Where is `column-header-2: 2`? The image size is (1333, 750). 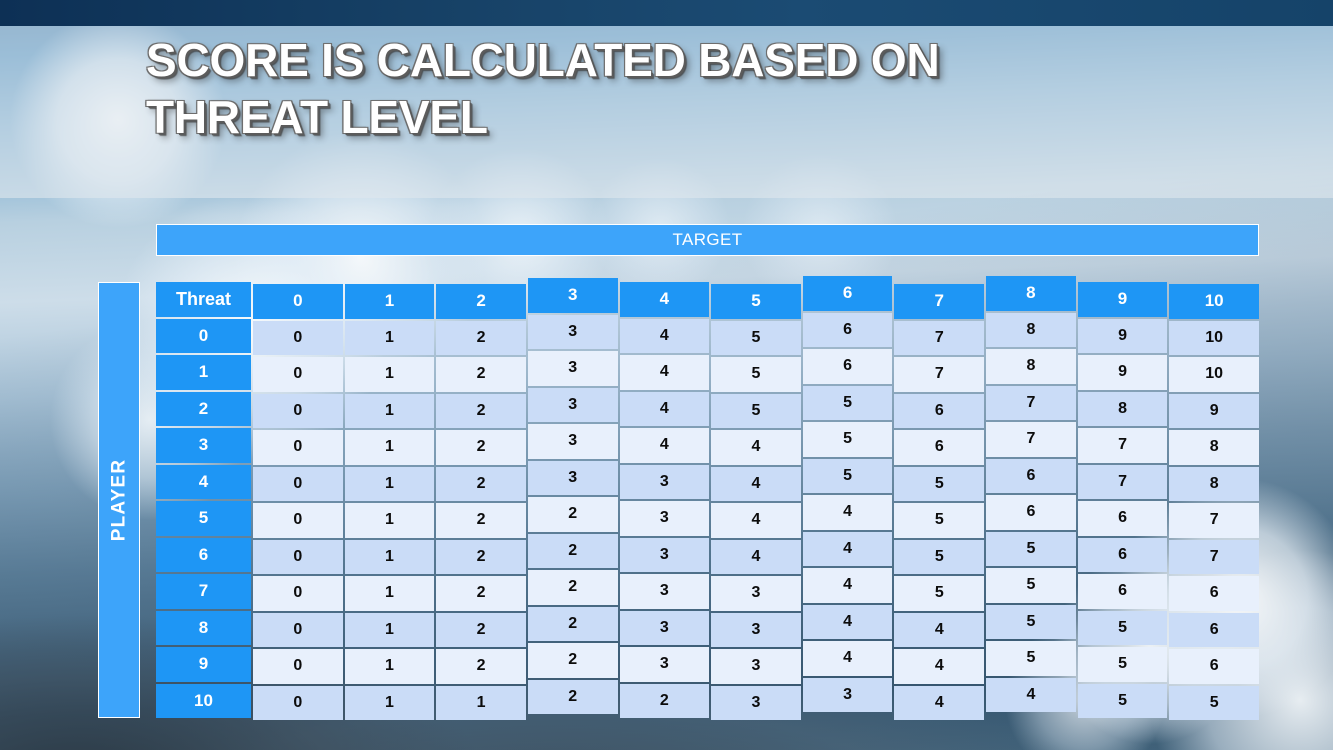 column-header-2: 2 is located at coordinates (481, 301).